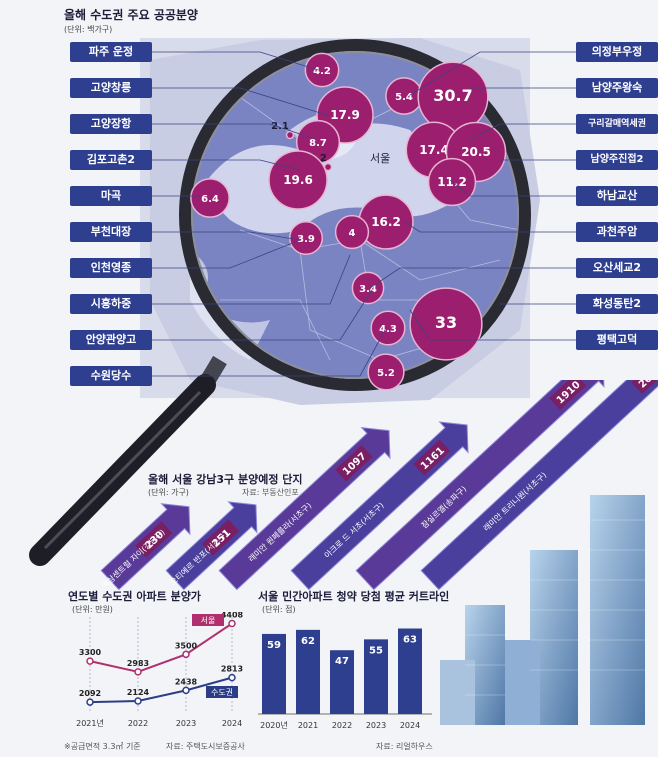 This screenshot has height=757, width=658. Describe the element at coordinates (617, 124) in the screenshot. I see `label-guri: 구리갈매역세권` at that location.